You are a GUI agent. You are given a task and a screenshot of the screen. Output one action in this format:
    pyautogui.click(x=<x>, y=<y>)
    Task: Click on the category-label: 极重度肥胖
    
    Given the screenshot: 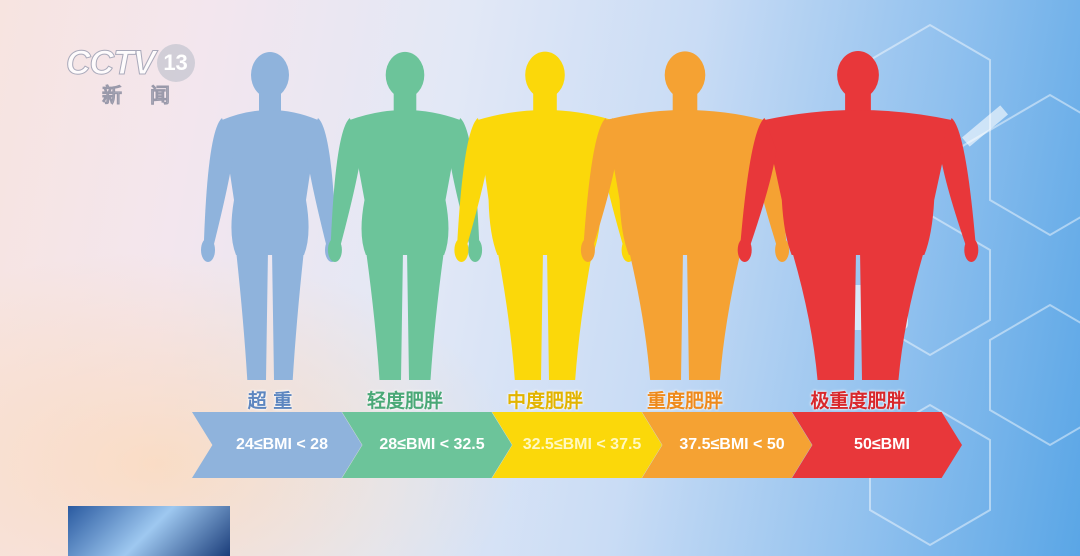 What is the action you would take?
    pyautogui.click(x=858, y=401)
    